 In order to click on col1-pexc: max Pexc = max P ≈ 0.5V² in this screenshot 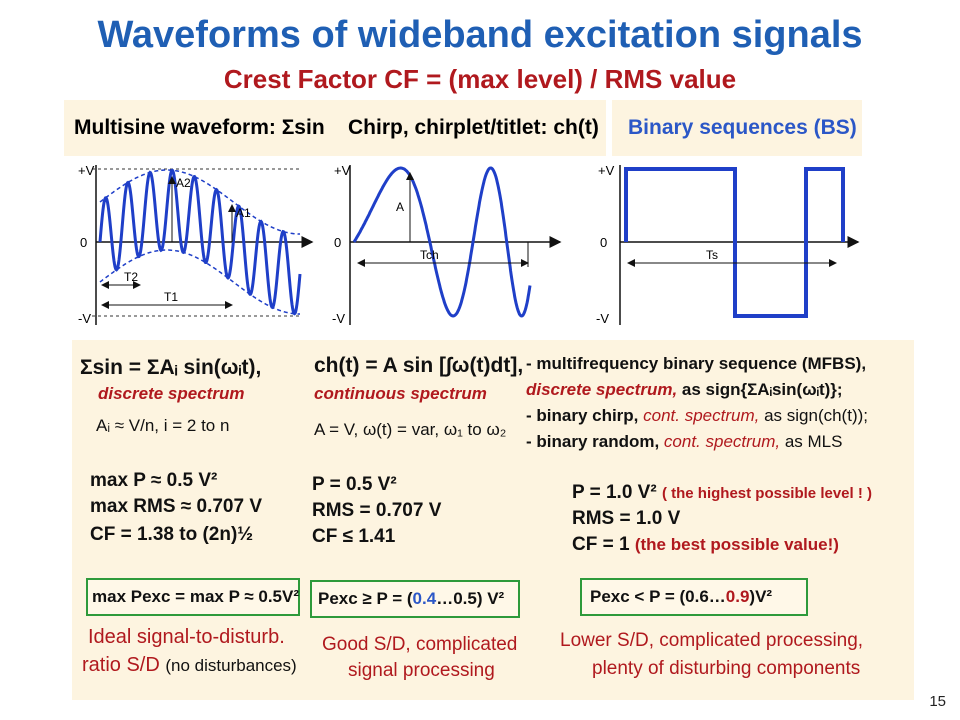, I will do `click(196, 596)`.